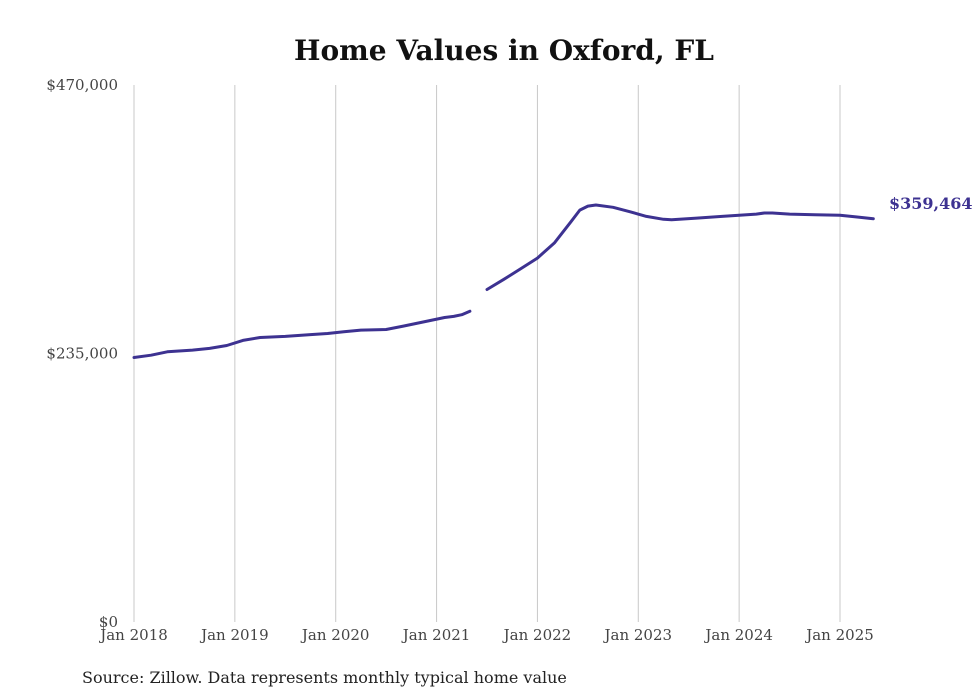 The width and height of the screenshot is (980, 699). I want to click on x-tick-label: Jan 2025, so click(839, 635).